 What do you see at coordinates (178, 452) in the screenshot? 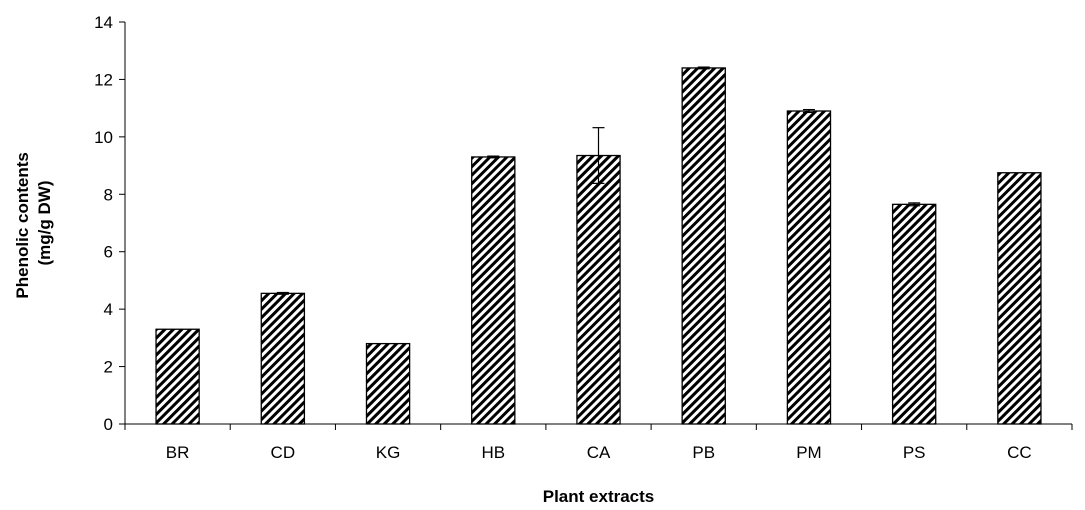
I see `x-tick-label: BR` at bounding box center [178, 452].